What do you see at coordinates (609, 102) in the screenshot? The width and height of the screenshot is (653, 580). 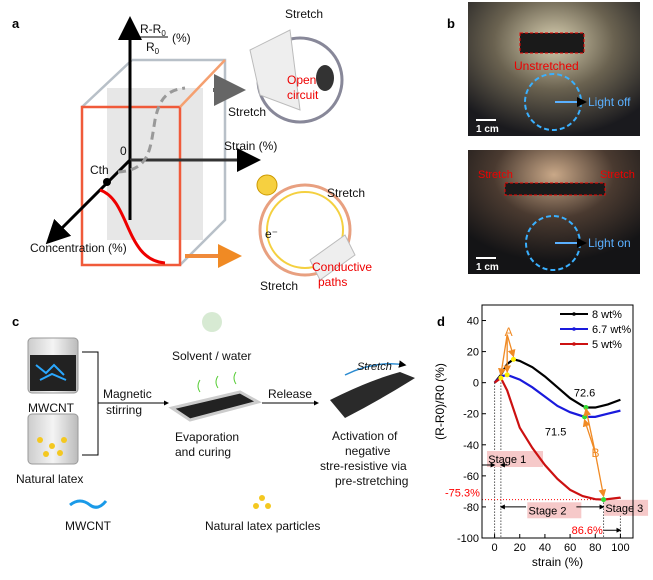 I see `light-off-label: Light off` at bounding box center [609, 102].